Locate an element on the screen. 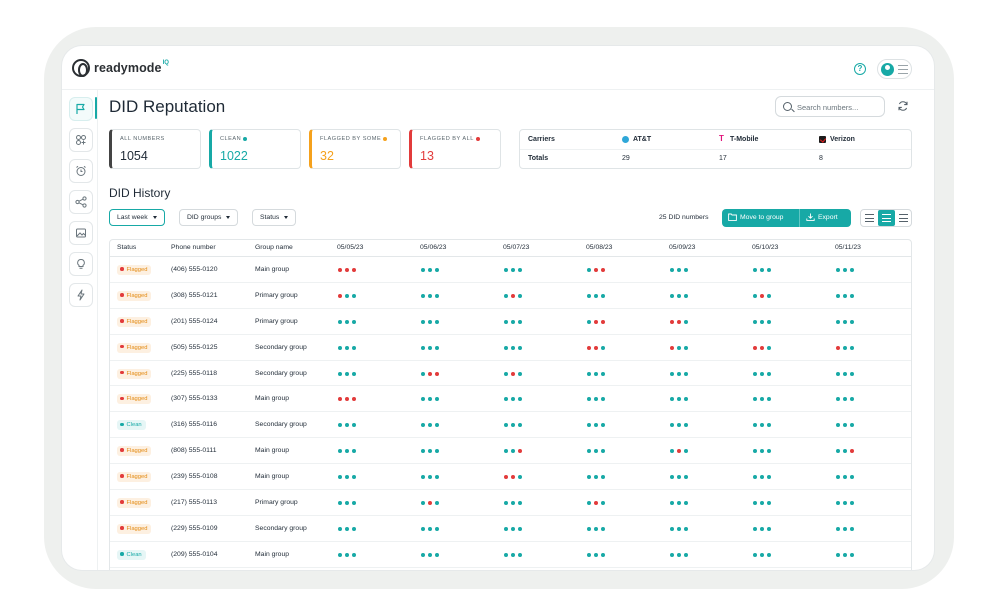 The height and width of the screenshot is (616, 1000). table-row: Flagged (225) 555-0118 Secondary group is located at coordinates (510, 374).